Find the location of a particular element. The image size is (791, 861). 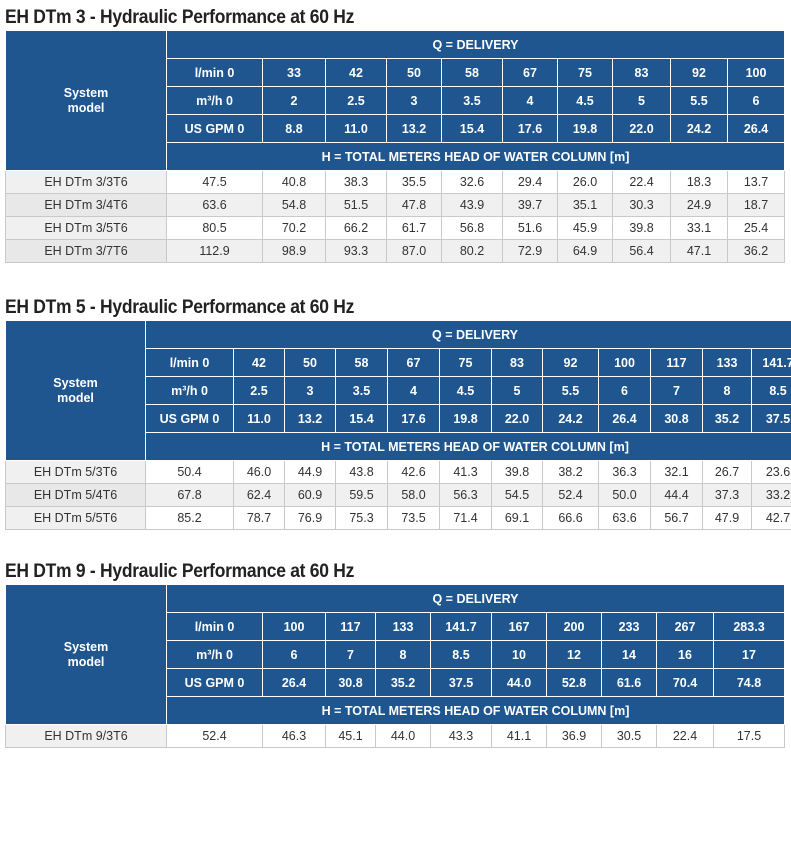

flow-value: 70.4 is located at coordinates (685, 683).